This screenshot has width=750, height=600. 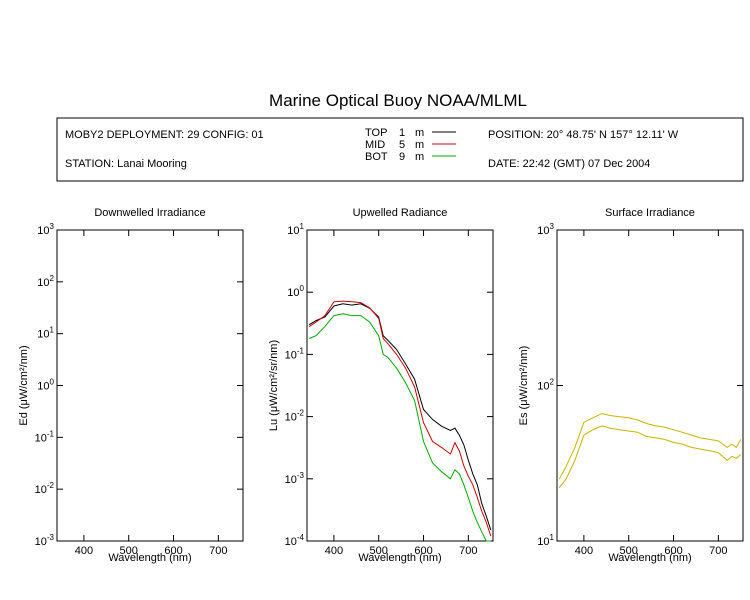 What do you see at coordinates (376, 157) in the screenshot?
I see `legend-label-bot: BOT` at bounding box center [376, 157].